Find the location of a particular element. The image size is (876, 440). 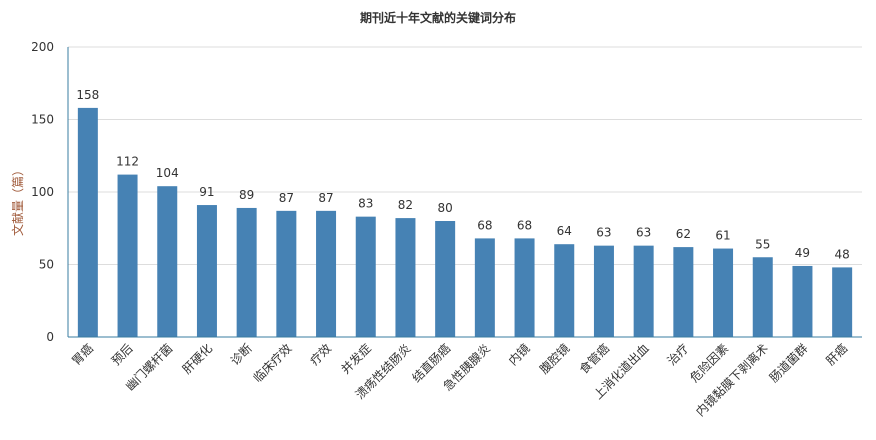

bar-value-label: 62 is located at coordinates (683, 234).